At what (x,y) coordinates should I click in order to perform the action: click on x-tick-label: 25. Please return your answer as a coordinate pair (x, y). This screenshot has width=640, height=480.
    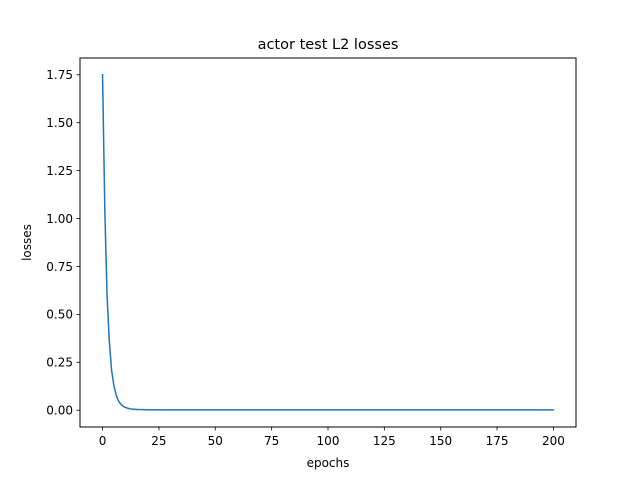
    Looking at the image, I should click on (158, 441).